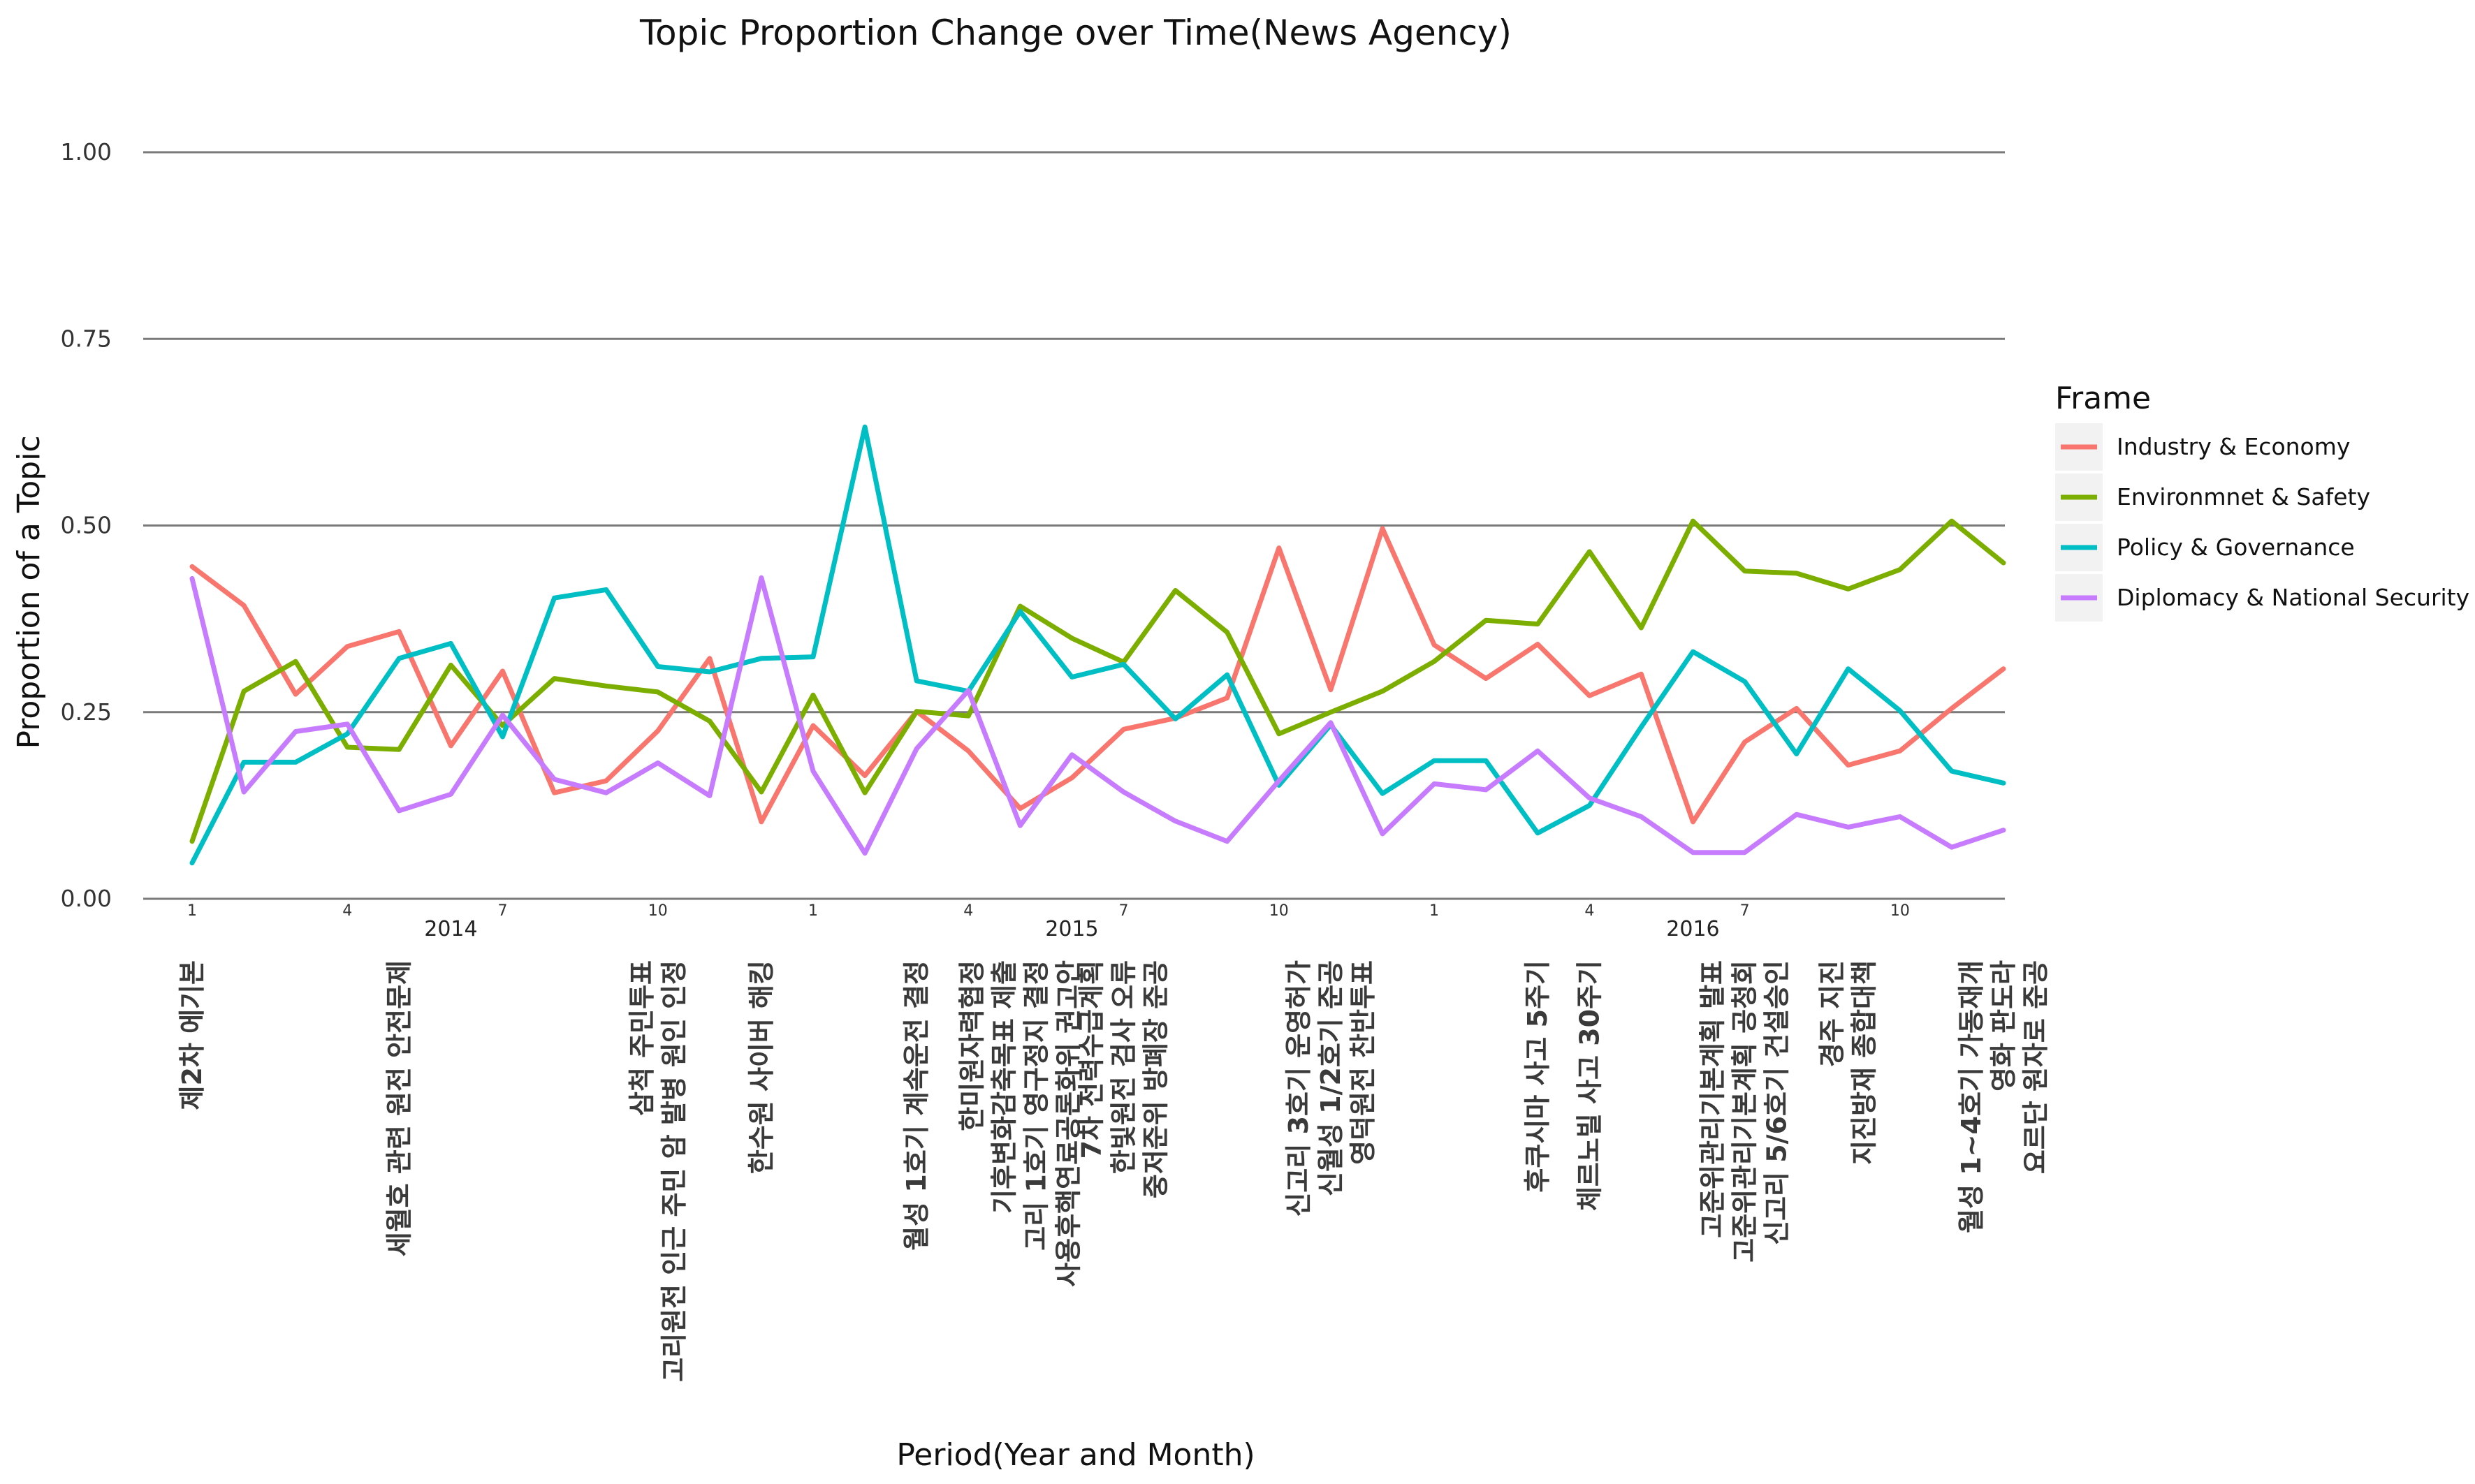  I want to click on event-annotation: 한수원 사이버 해킹, so click(761, 1067).